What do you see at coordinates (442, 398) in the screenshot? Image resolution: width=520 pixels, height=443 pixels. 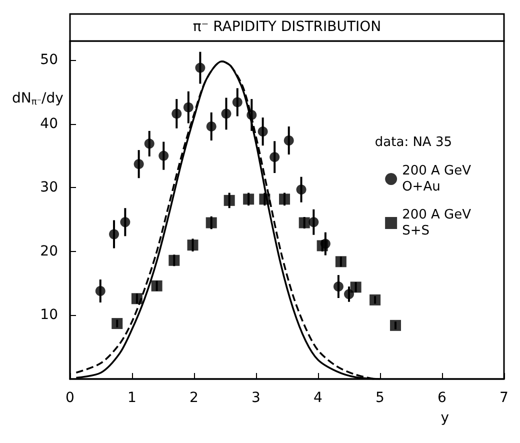 I see `x-tick-label: 6` at bounding box center [442, 398].